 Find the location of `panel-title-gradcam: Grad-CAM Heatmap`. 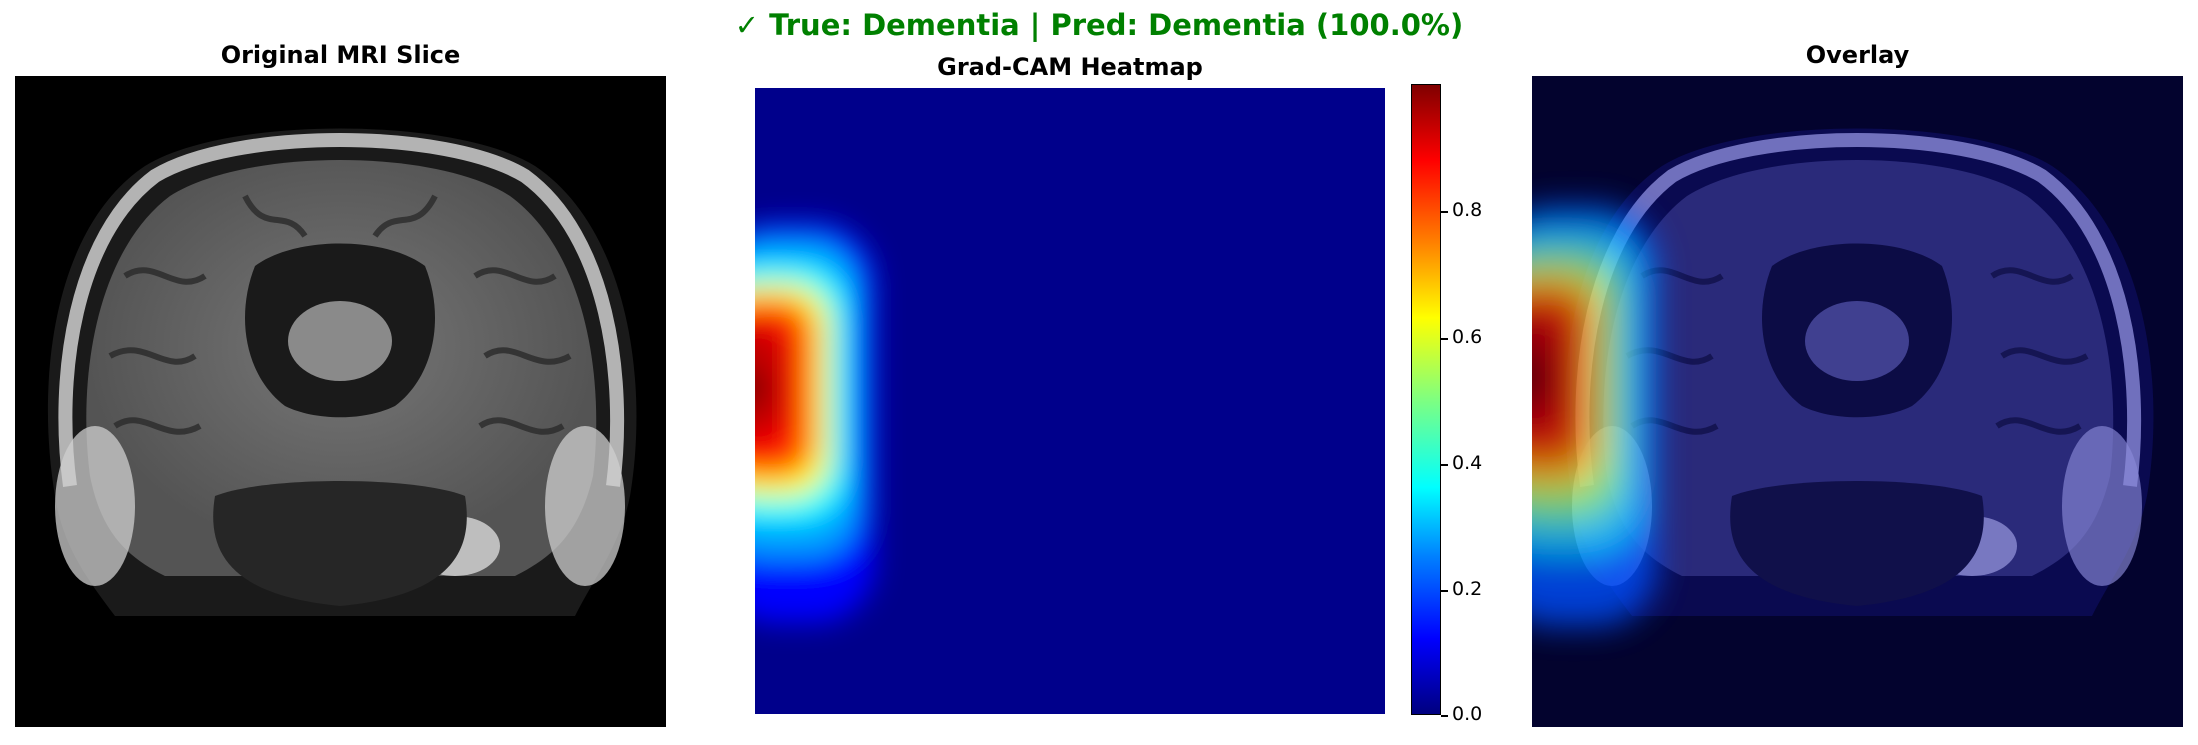

panel-title-gradcam: Grad-CAM Heatmap is located at coordinates (1070, 67).